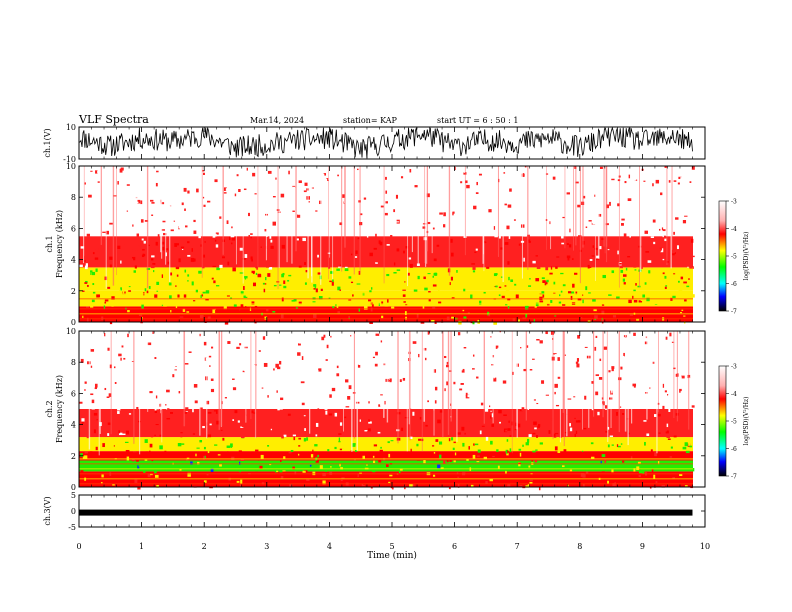 The width and height of the screenshot is (792, 612). Describe the element at coordinates (73, 425) in the screenshot. I see `ch2-spectrogram-ytick-label: 4` at that location.